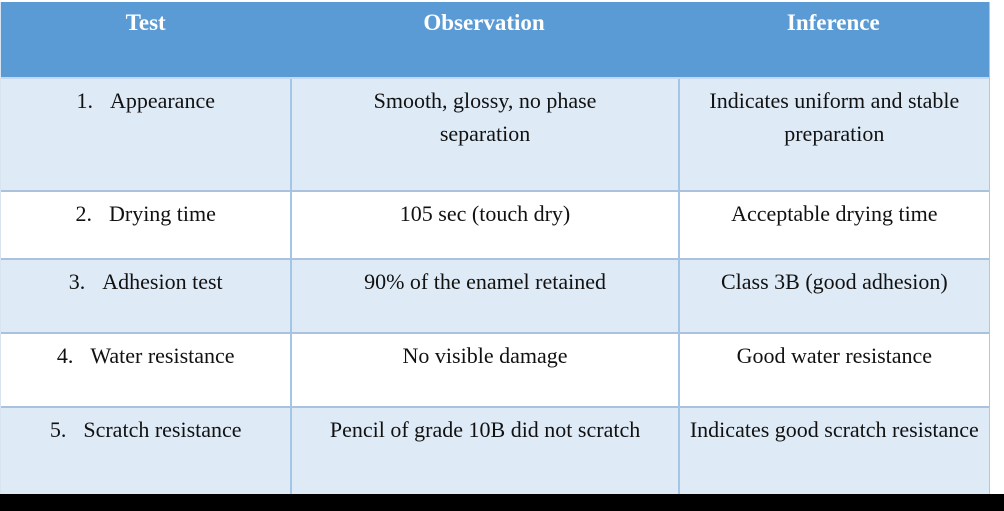  I want to click on test-name: Water resistance, so click(162, 355).